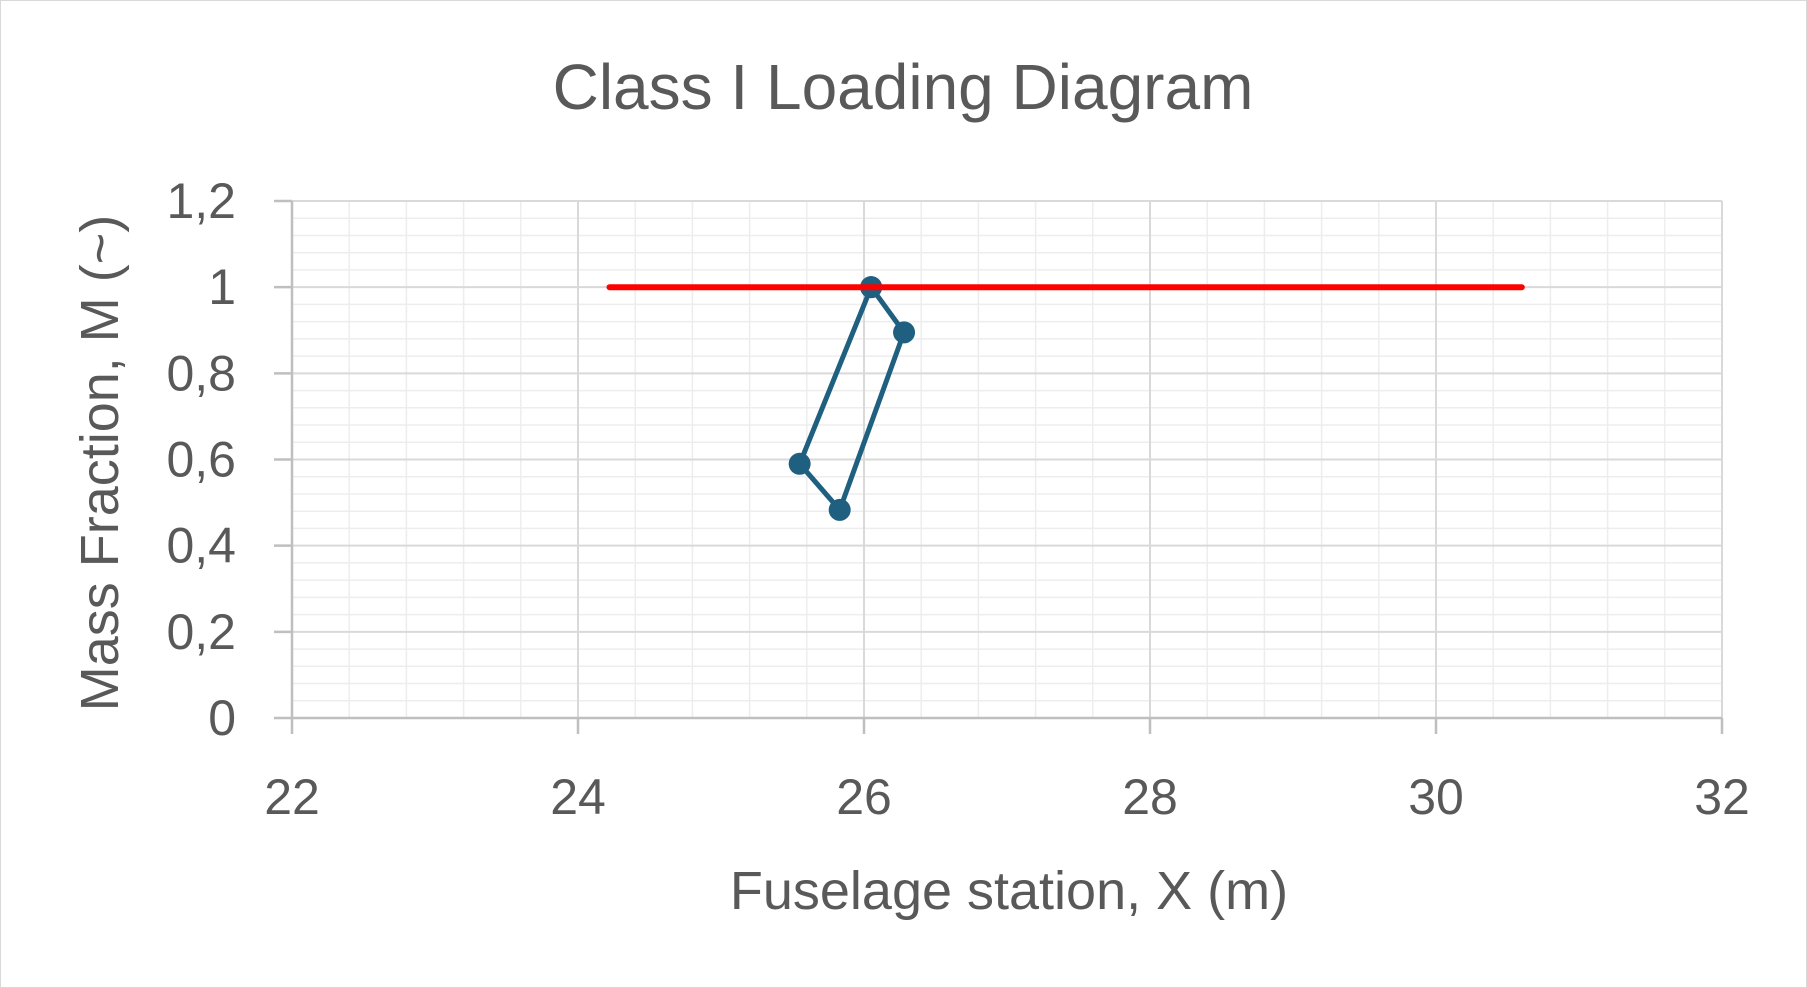 The width and height of the screenshot is (1807, 988). What do you see at coordinates (201, 201) in the screenshot?
I see `y-tick-label: 1,2` at bounding box center [201, 201].